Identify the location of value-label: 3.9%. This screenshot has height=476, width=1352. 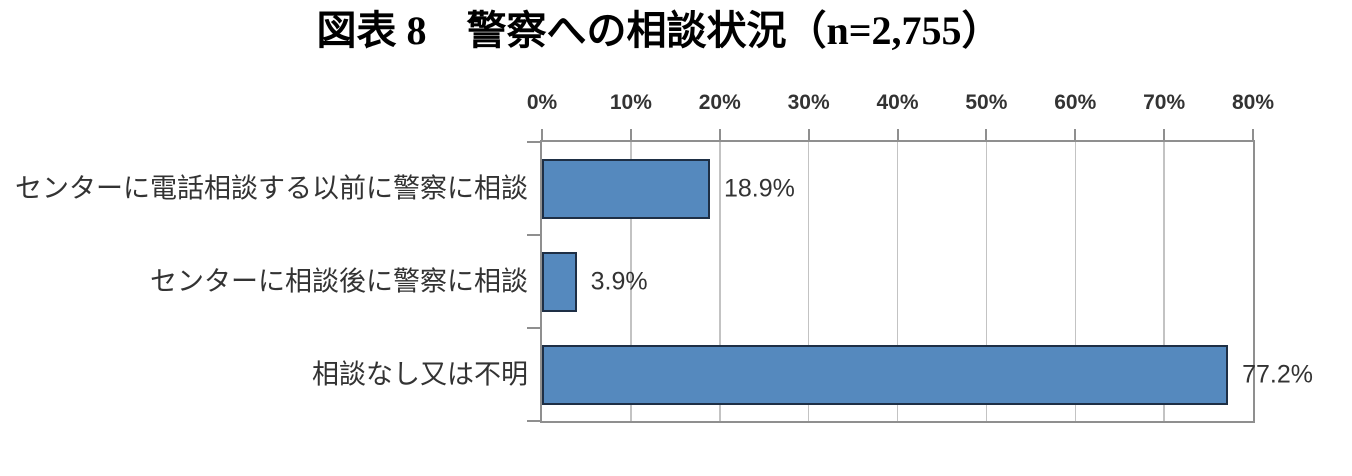
(619, 281).